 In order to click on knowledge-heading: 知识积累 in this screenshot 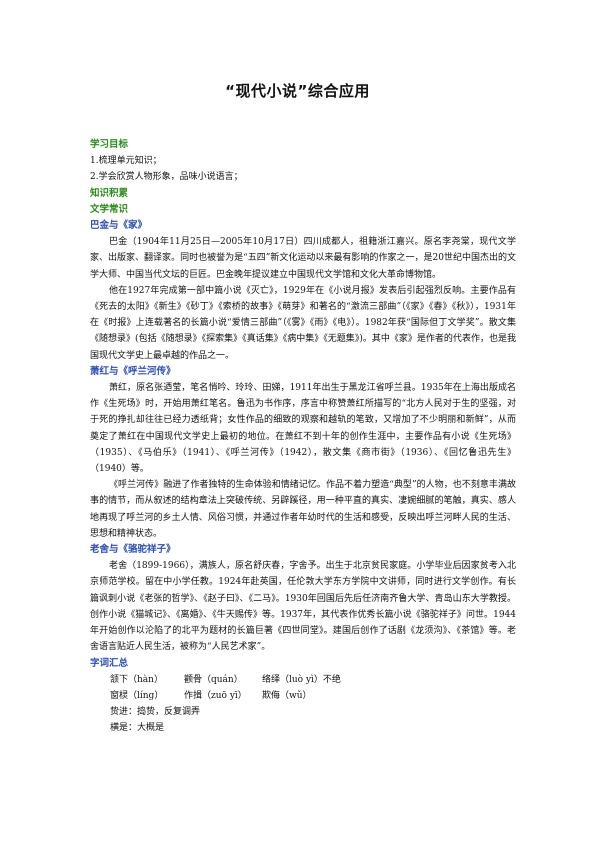, I will do `click(109, 193)`.